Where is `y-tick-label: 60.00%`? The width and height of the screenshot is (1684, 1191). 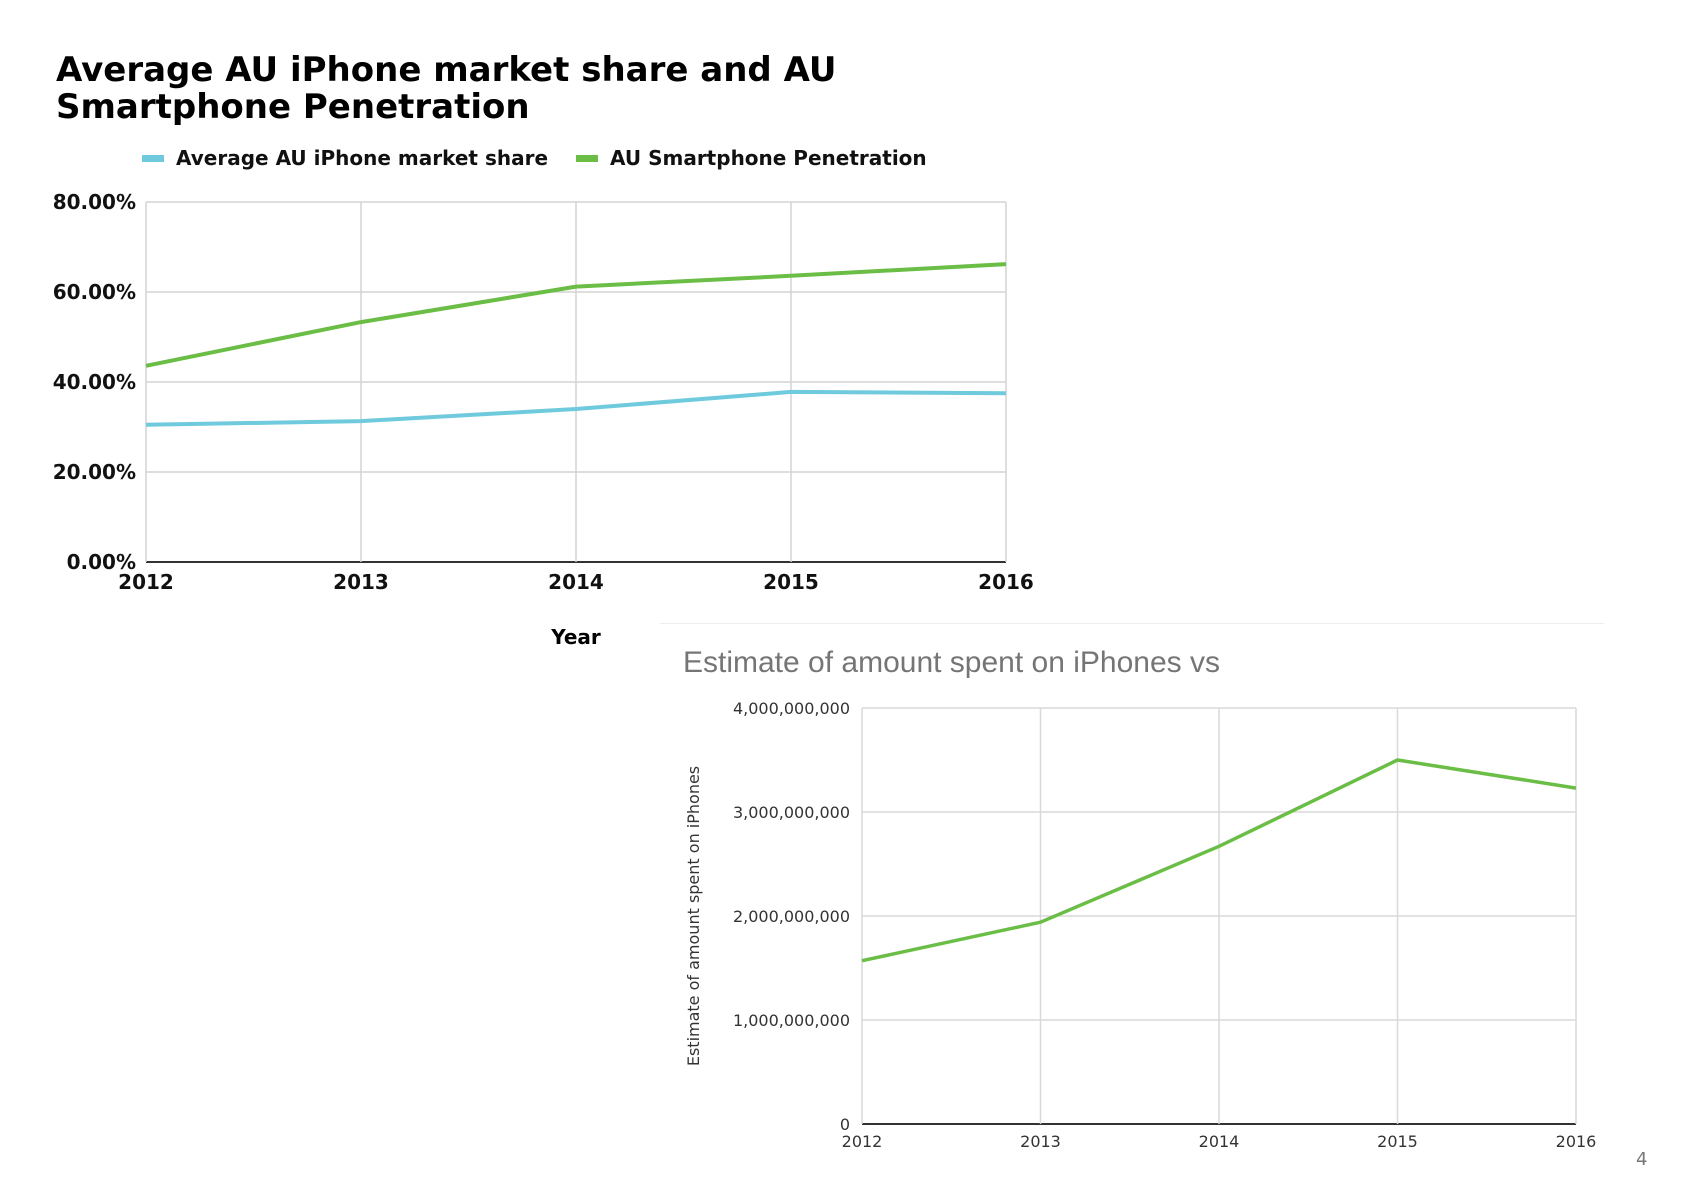
y-tick-label: 60.00% is located at coordinates (94, 292).